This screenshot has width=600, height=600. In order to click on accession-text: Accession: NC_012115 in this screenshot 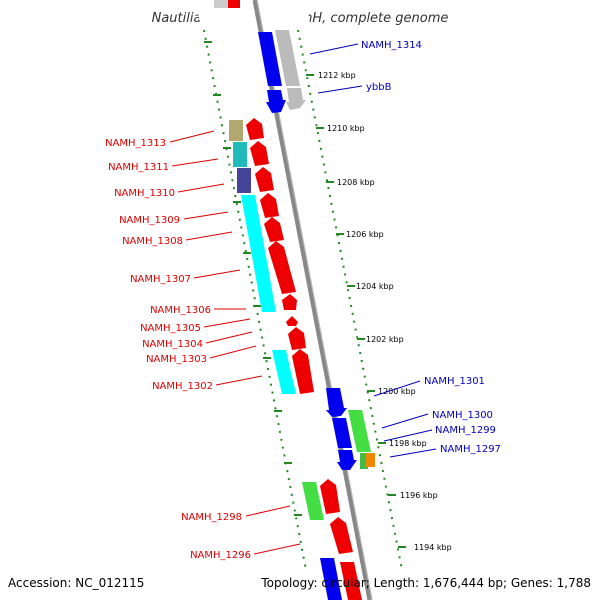, I will do `click(76, 583)`.